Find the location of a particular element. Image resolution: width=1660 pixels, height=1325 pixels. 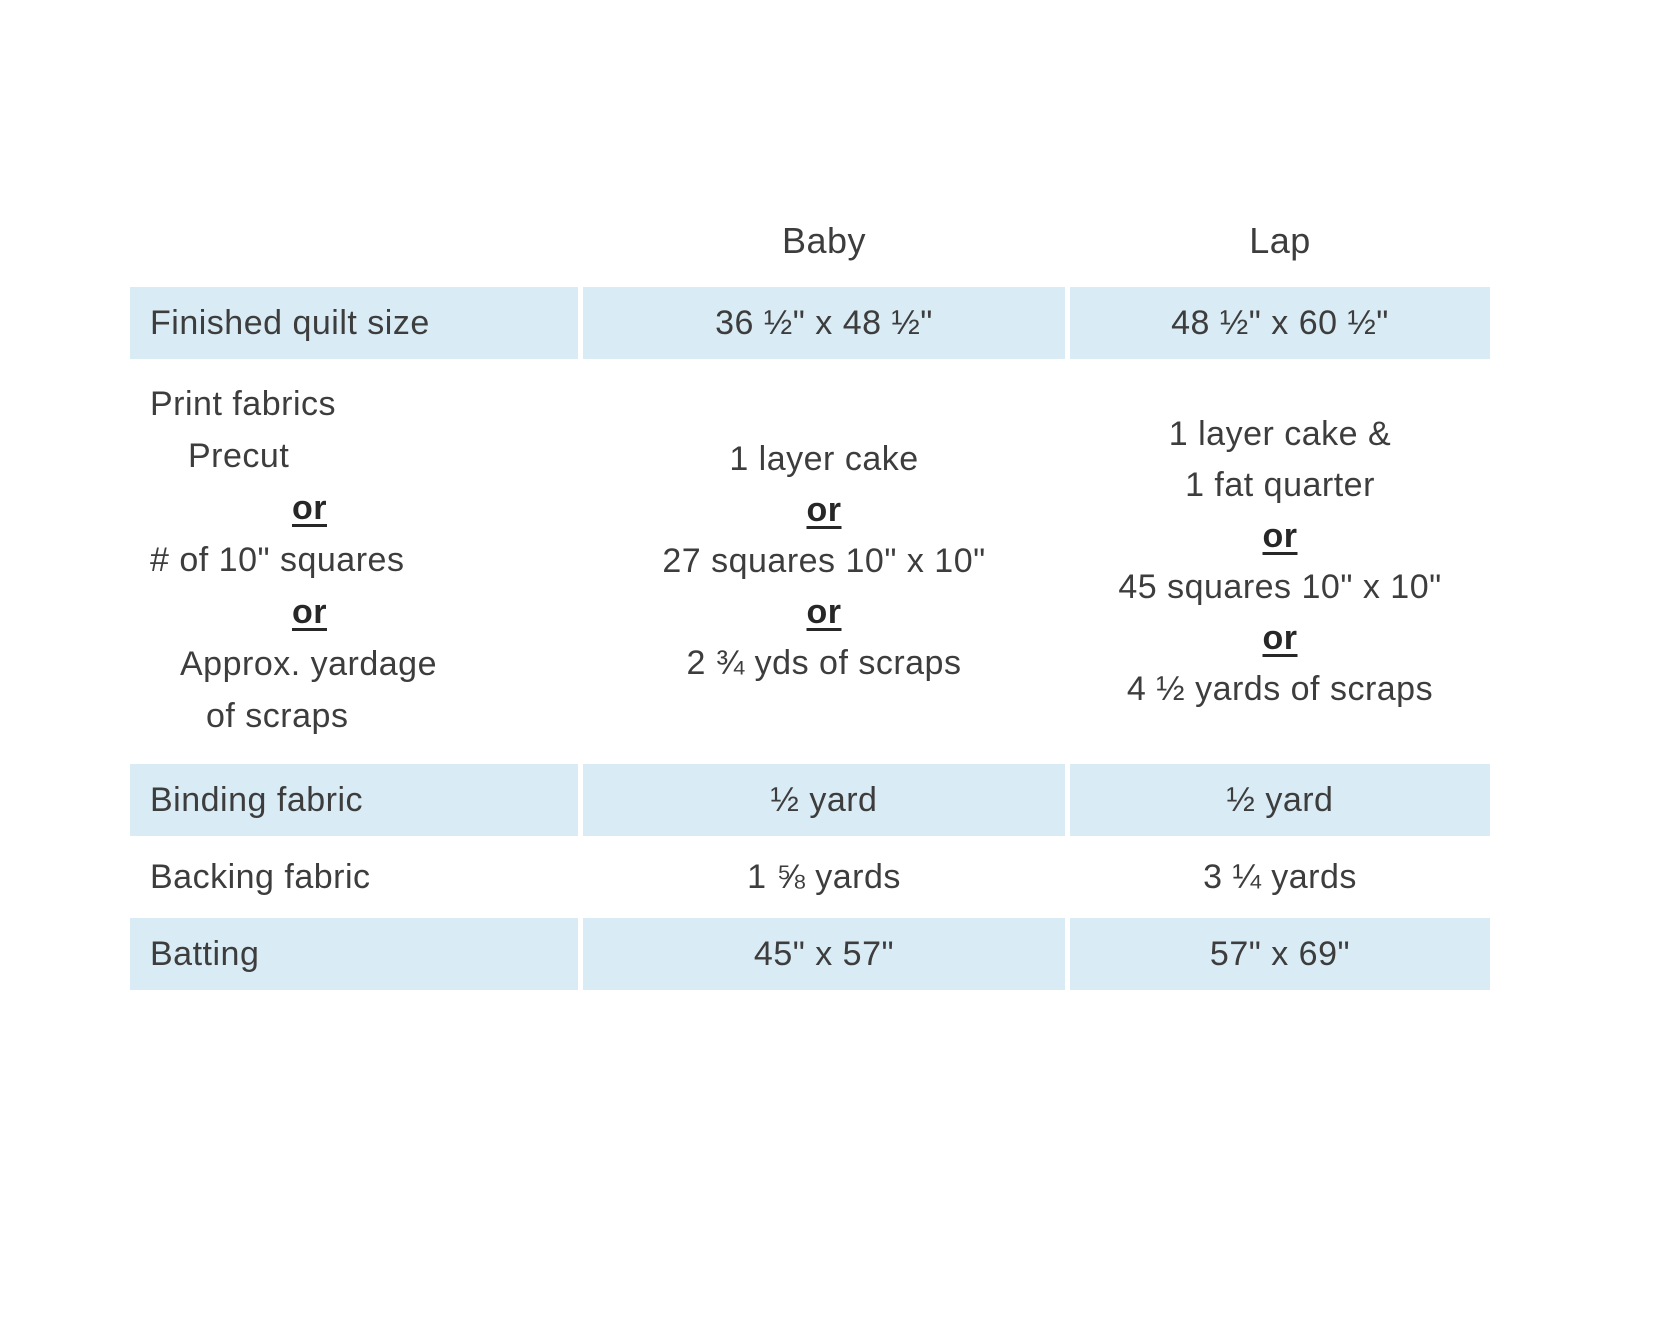

batting-baby: 45" x 57" is located at coordinates (824, 954).